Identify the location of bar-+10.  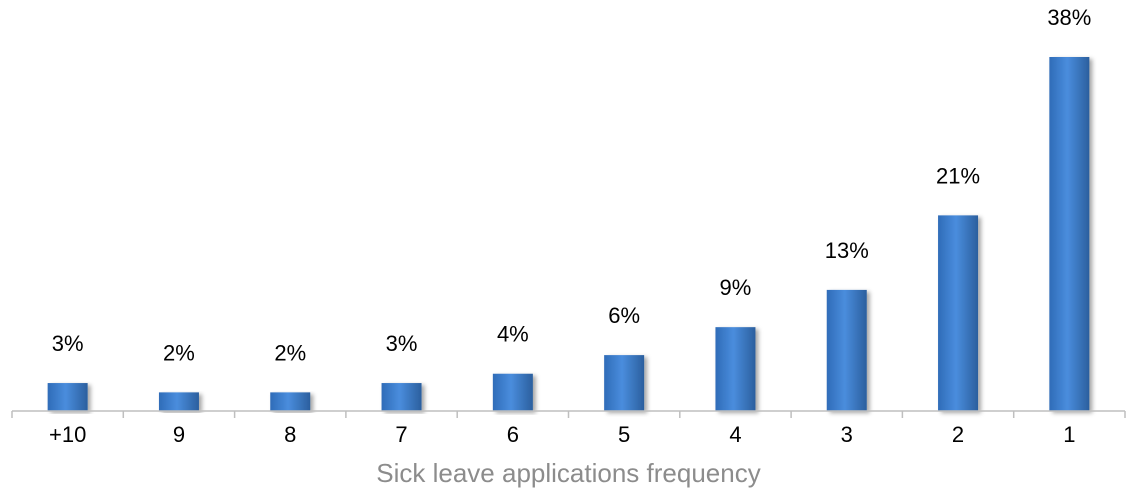
(67, 397).